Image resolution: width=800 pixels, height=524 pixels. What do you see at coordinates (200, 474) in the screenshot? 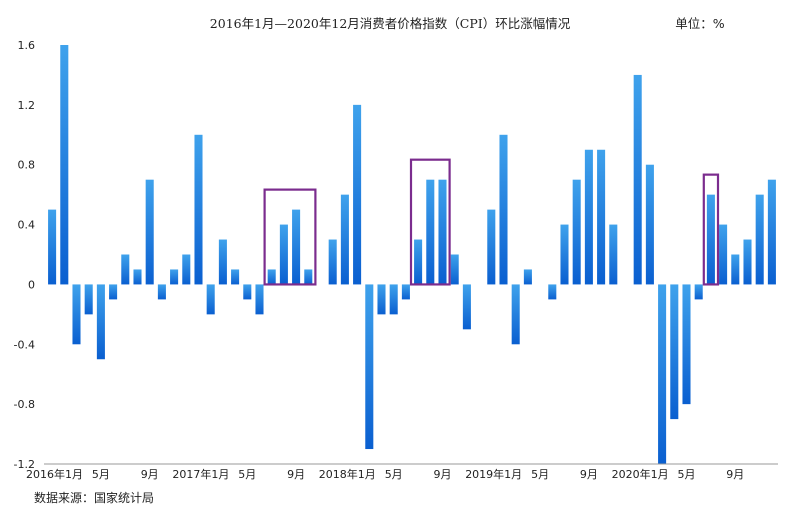
I see `x-tick-label: 2017年1月` at bounding box center [200, 474].